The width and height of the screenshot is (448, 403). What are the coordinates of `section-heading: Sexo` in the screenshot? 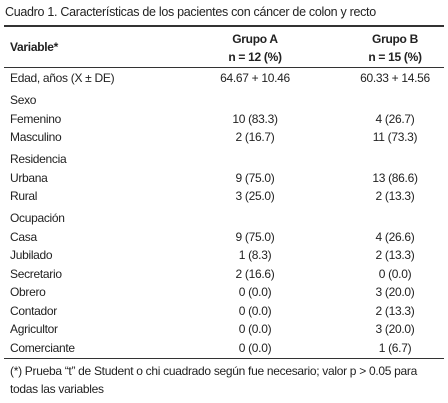 It's located at (23, 100).